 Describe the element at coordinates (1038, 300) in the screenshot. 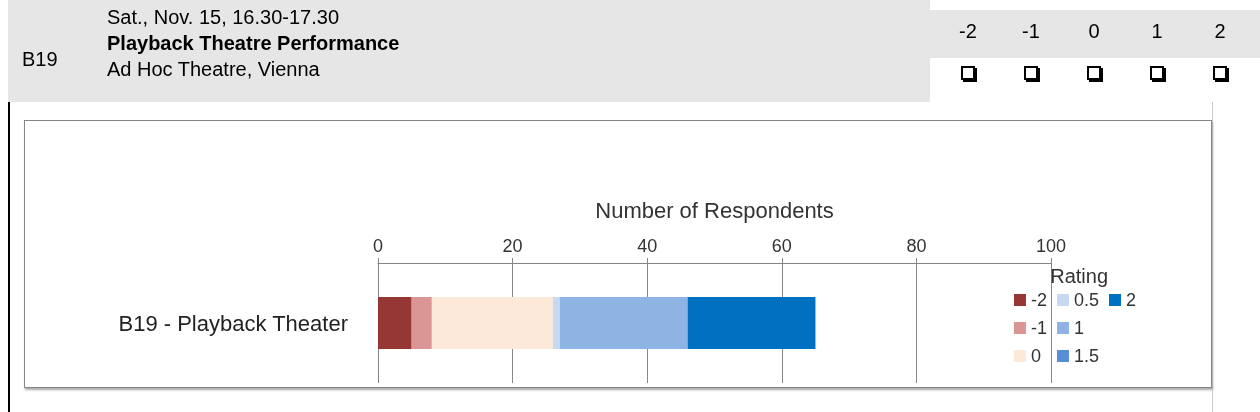

I see `legend-label: -2` at that location.